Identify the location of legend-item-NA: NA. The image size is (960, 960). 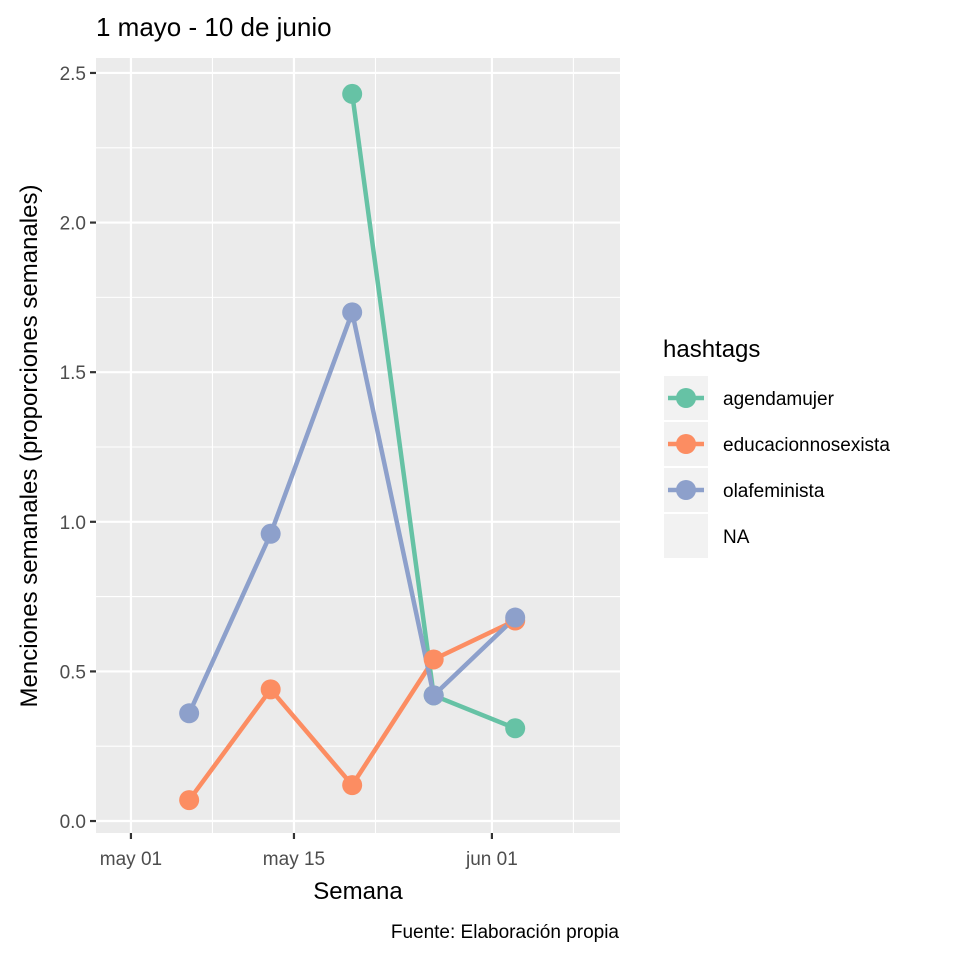
(707, 536).